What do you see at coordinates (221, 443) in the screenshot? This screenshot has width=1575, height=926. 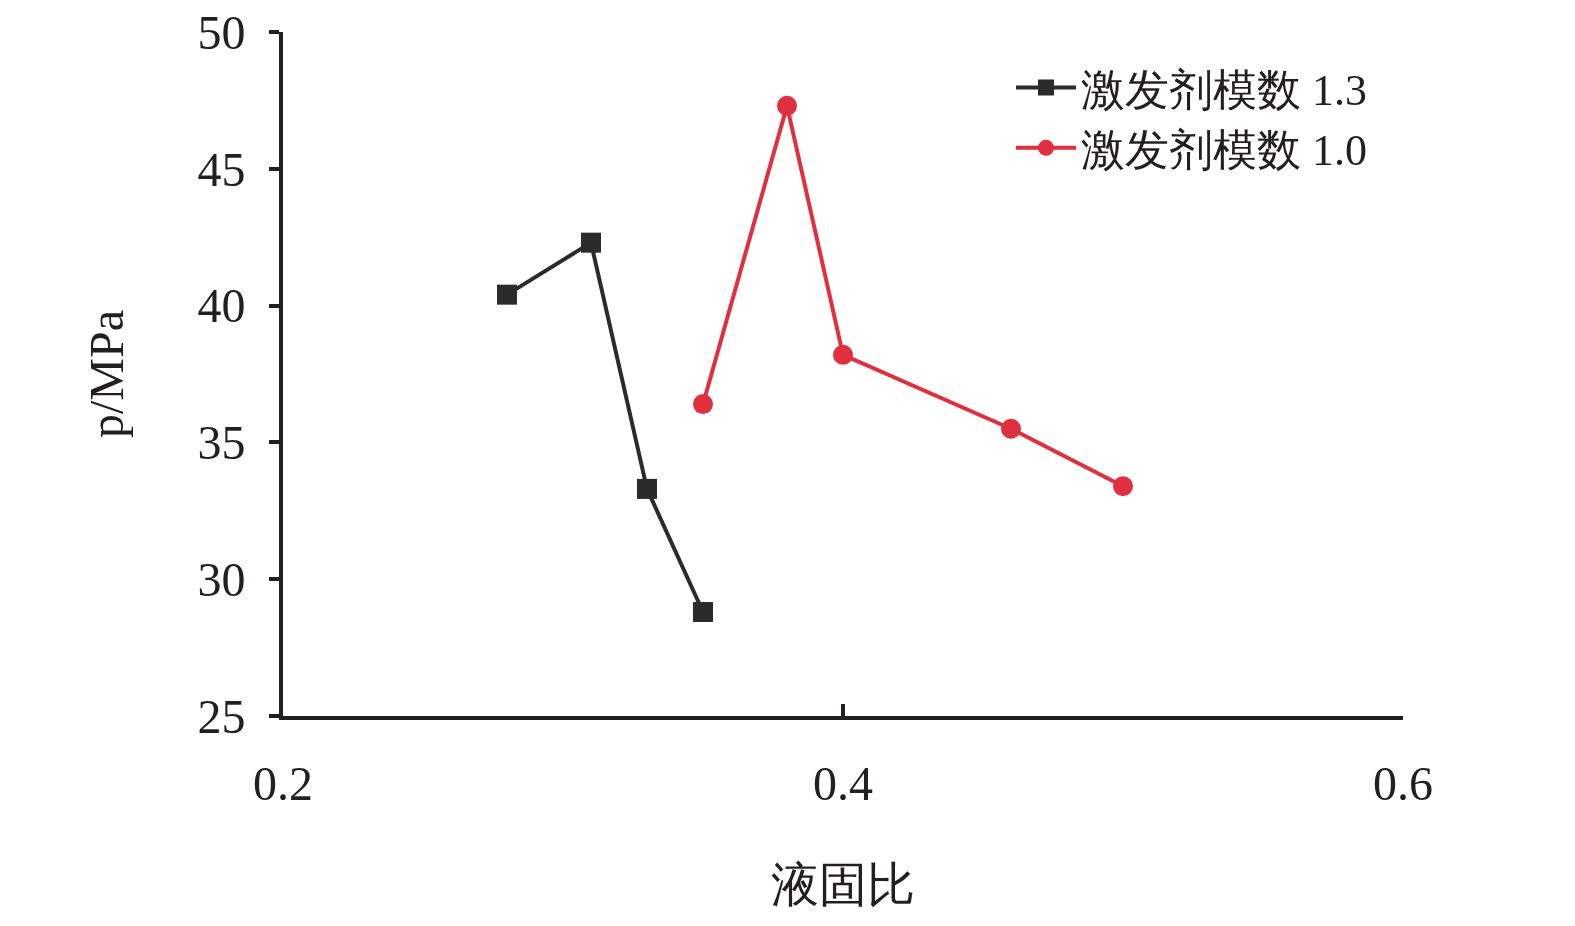 I see `y-tick-label: 35` at bounding box center [221, 443].